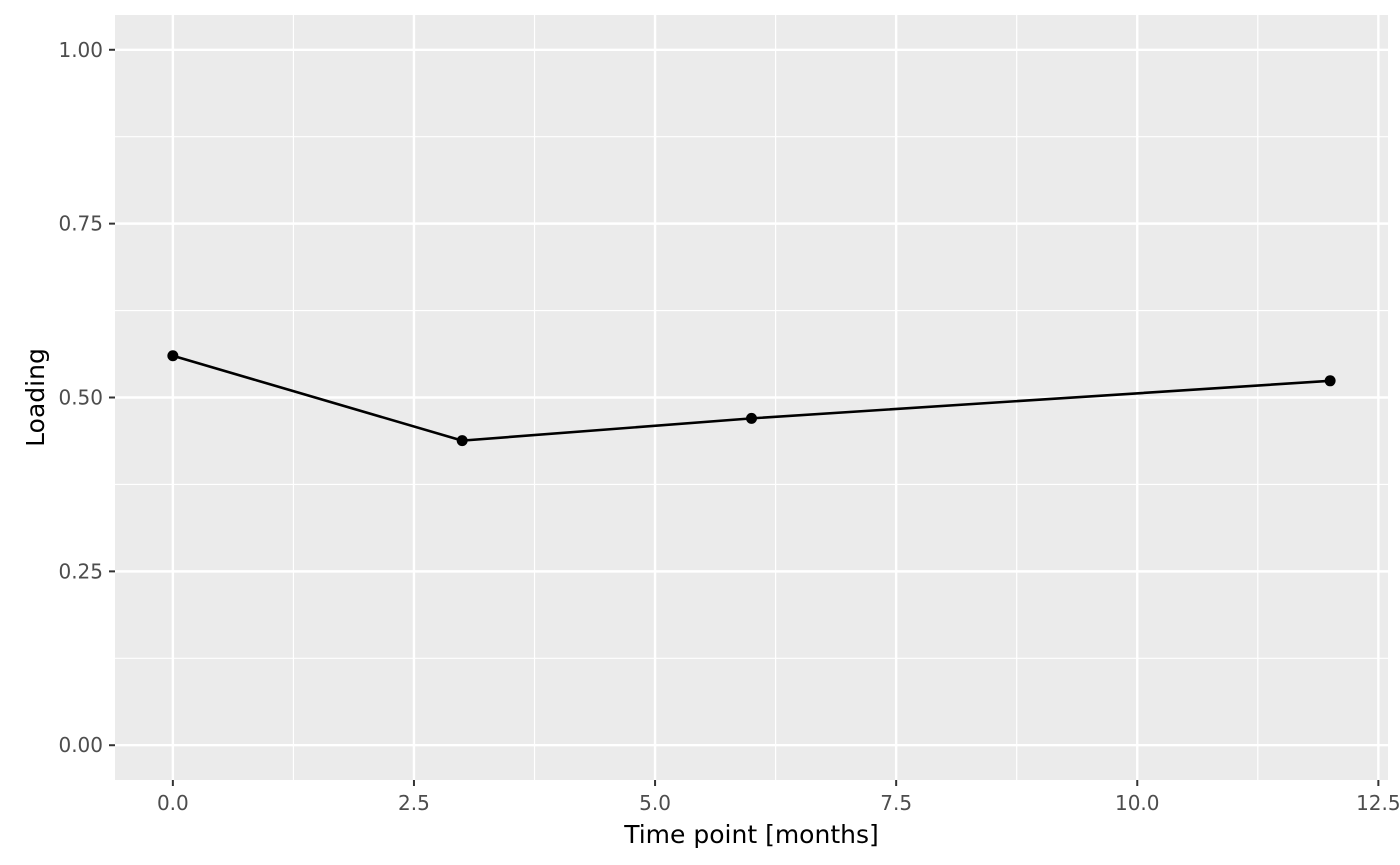  I want to click on x-tick-label: 12.5, so click(1378, 803).